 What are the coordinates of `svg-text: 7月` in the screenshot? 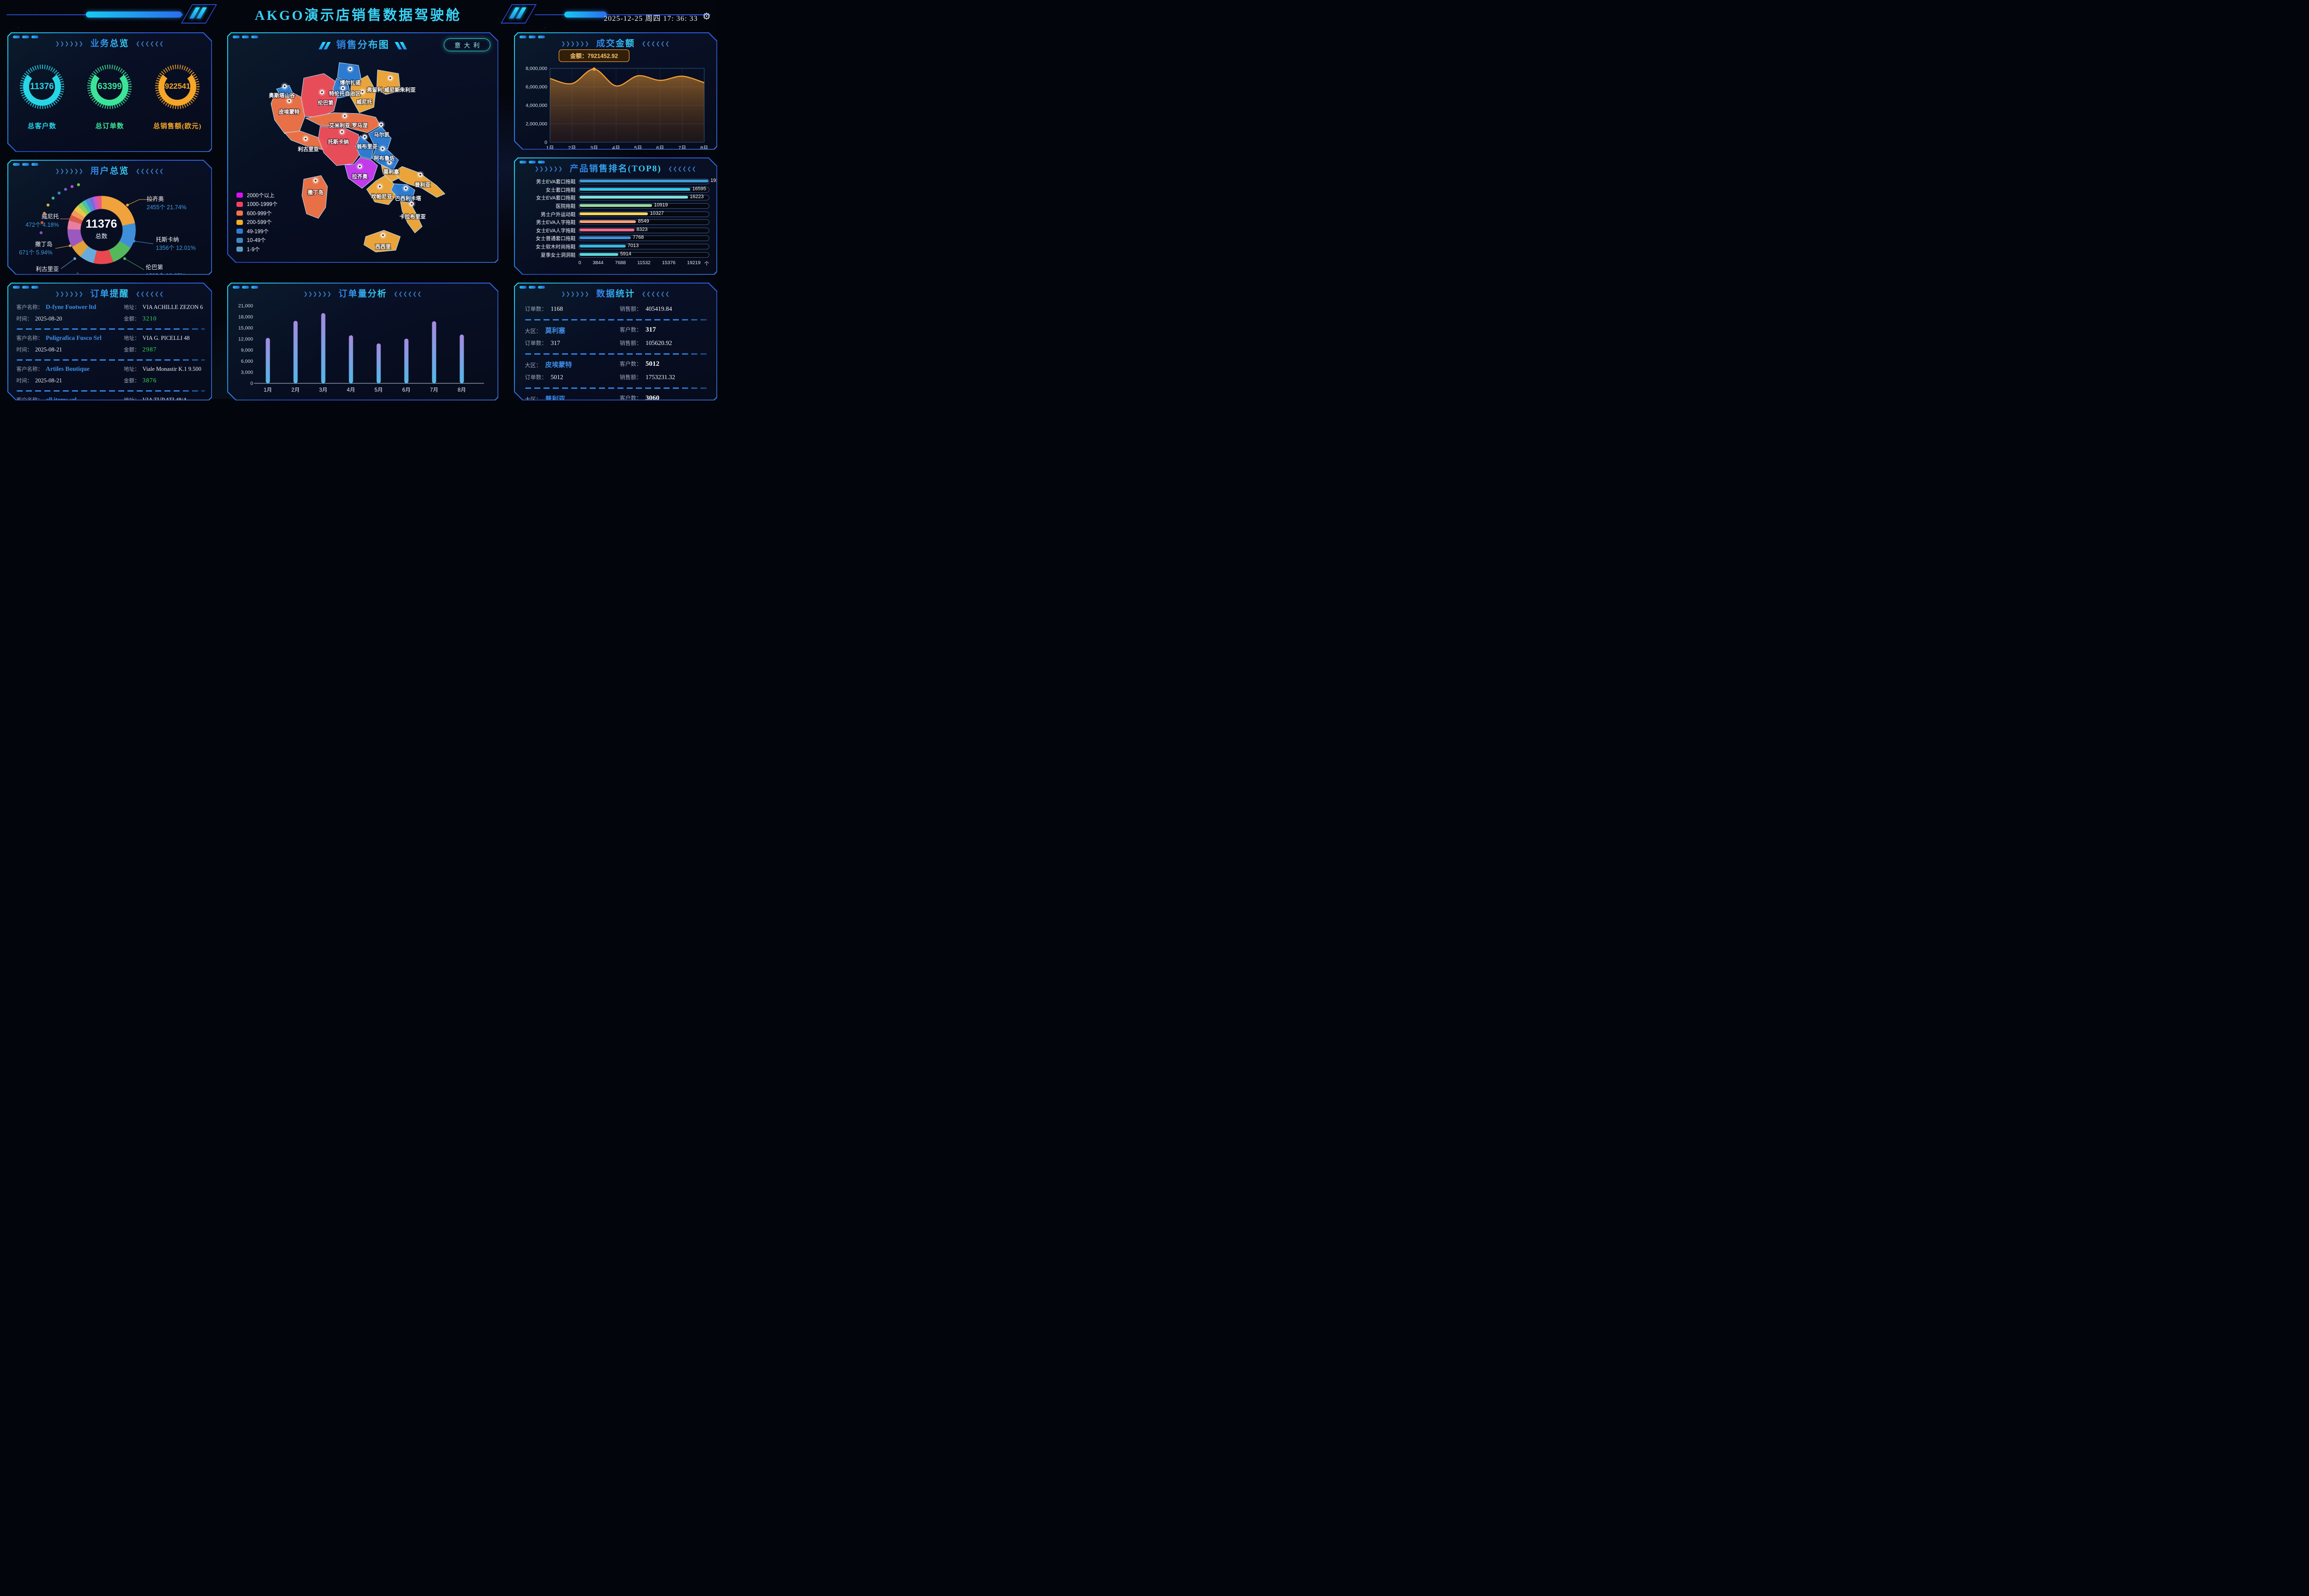 It's located at (682, 147).